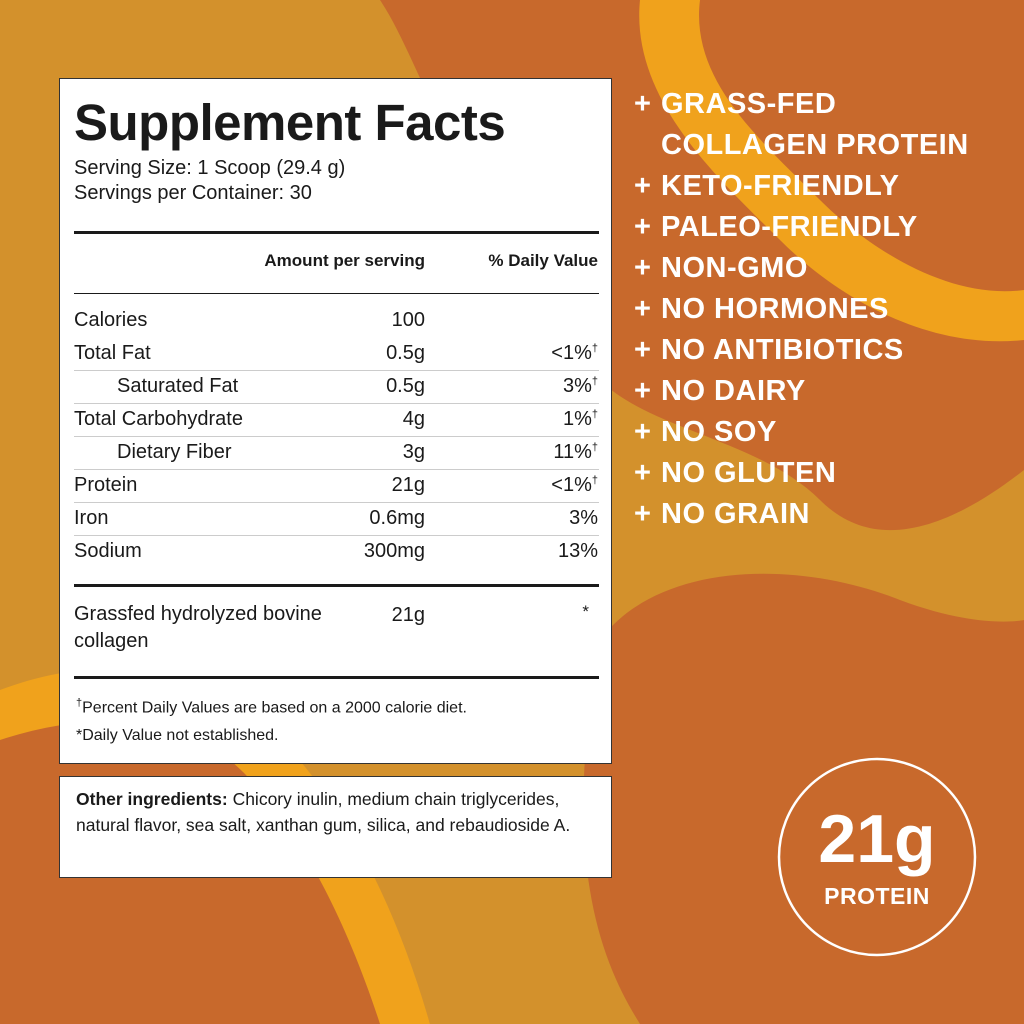 This screenshot has height=1024, width=1024. What do you see at coordinates (177, 735) in the screenshot?
I see `footnote: *Daily Value not established.` at bounding box center [177, 735].